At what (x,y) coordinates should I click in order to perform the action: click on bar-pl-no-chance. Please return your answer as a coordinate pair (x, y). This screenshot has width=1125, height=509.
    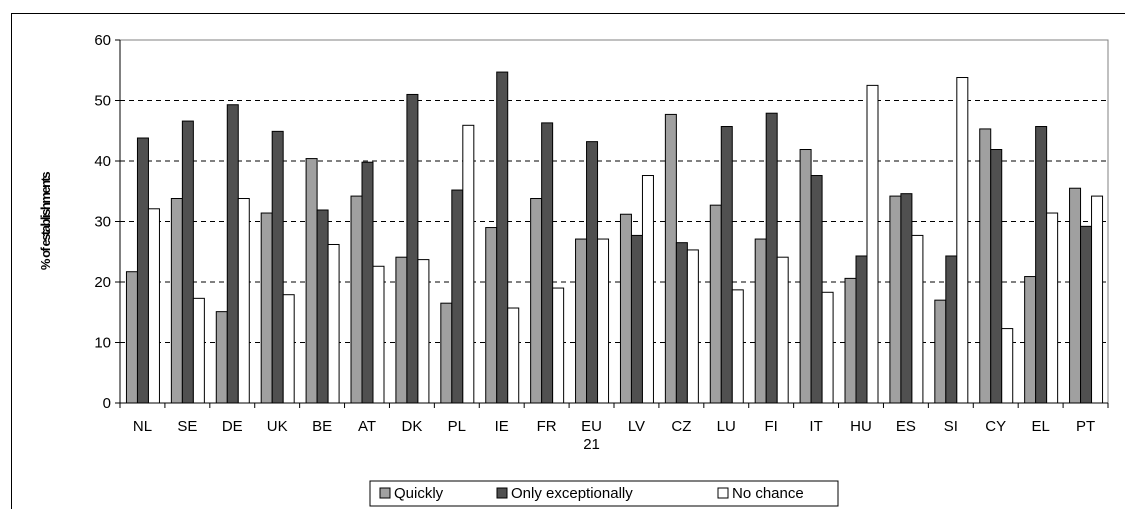
    Looking at the image, I should click on (468, 264).